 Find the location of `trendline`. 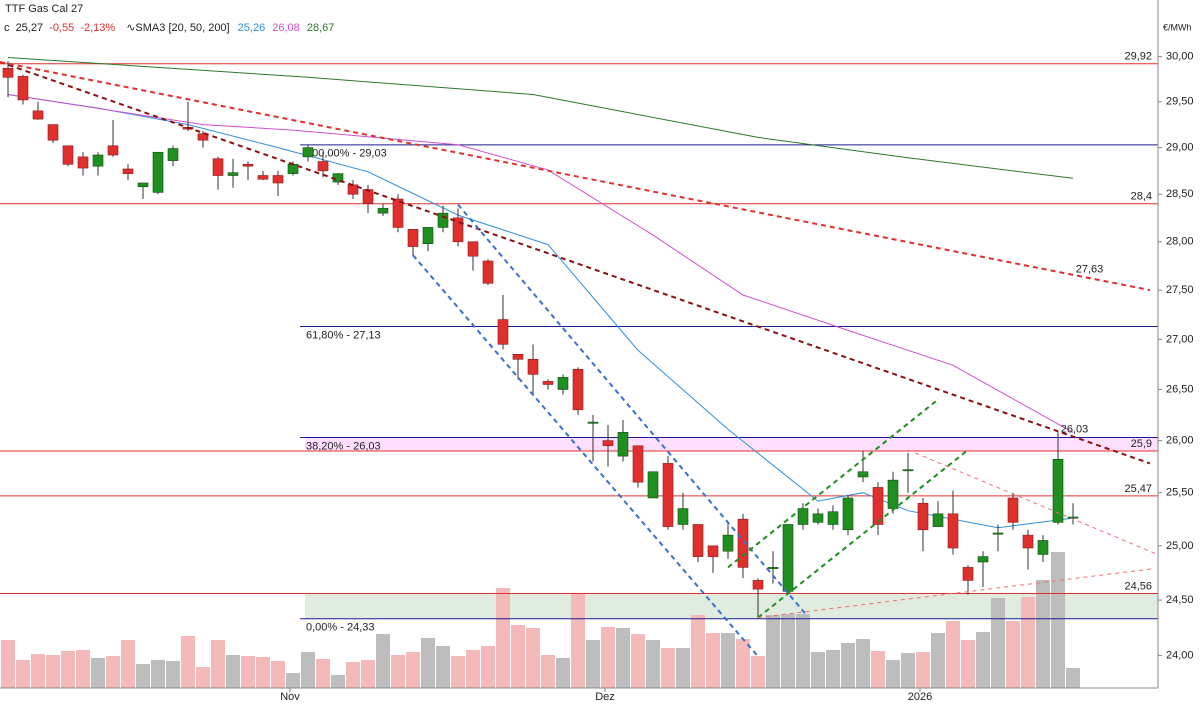

trendline is located at coordinates (956, 593).